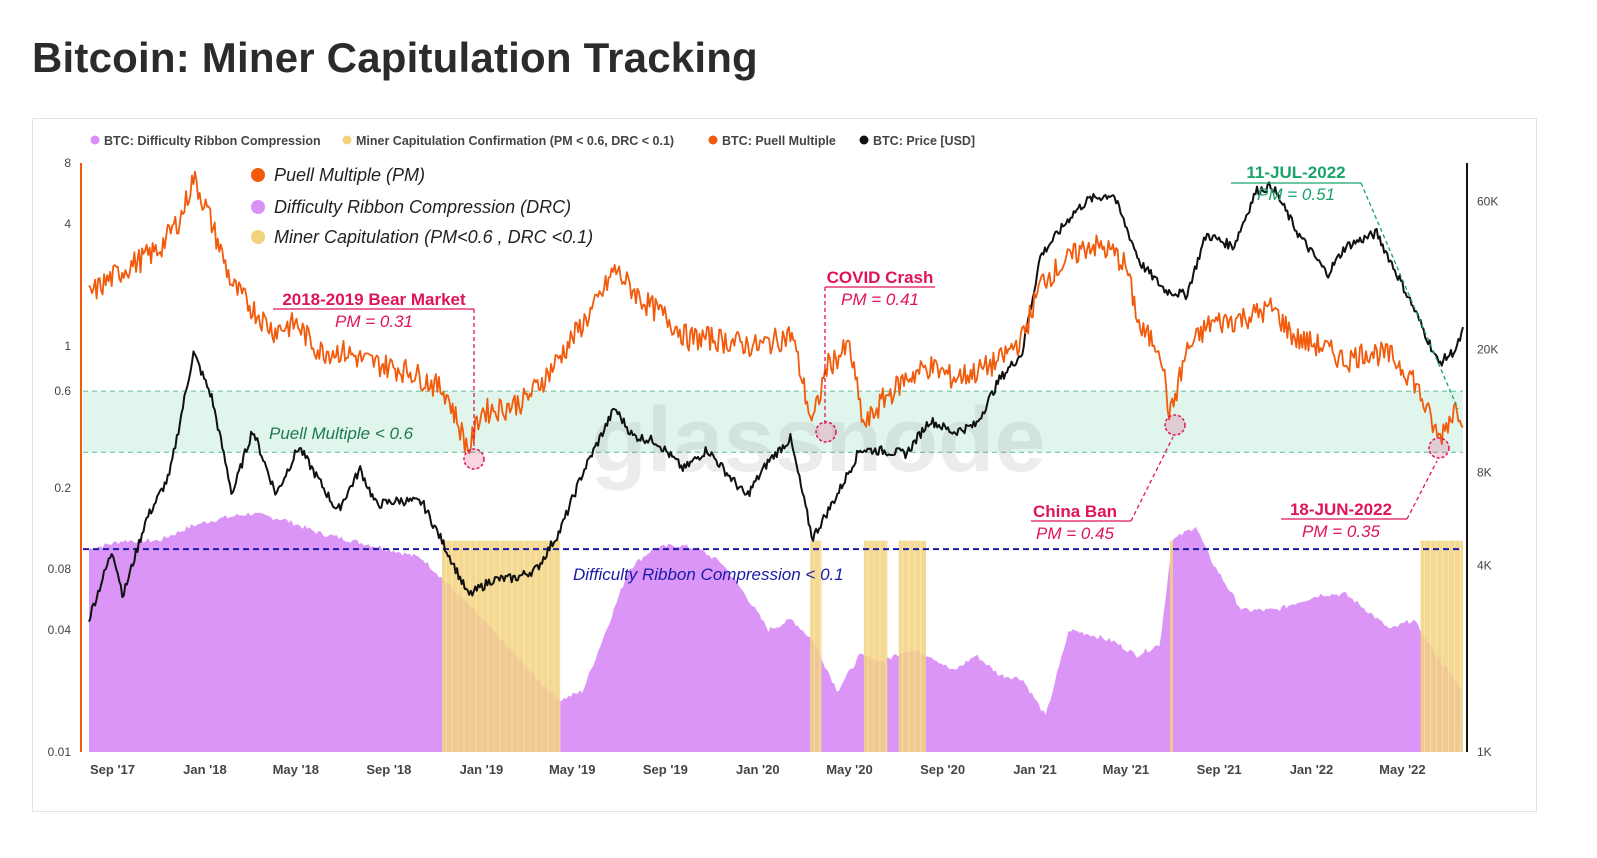 Image resolution: width=1597 pixels, height=858 pixels. Describe the element at coordinates (713, 140) in the screenshot. I see `legend-dot-puell` at that location.